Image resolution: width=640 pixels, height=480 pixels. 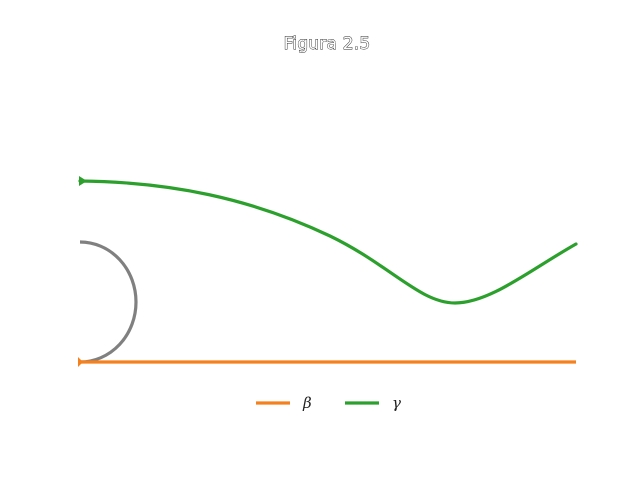 What do you see at coordinates (307, 403) in the screenshot?
I see `legend-beta-label: β` at bounding box center [307, 403].